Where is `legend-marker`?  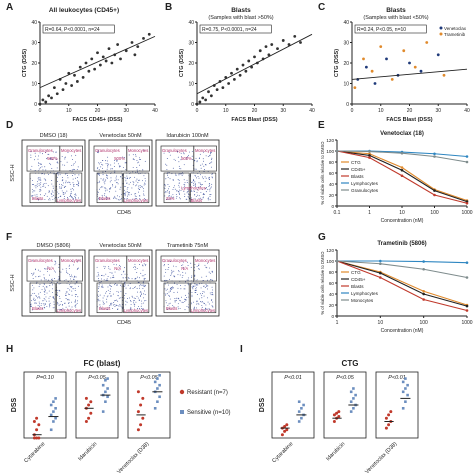
legend-marker is located at coordinates (441, 34).